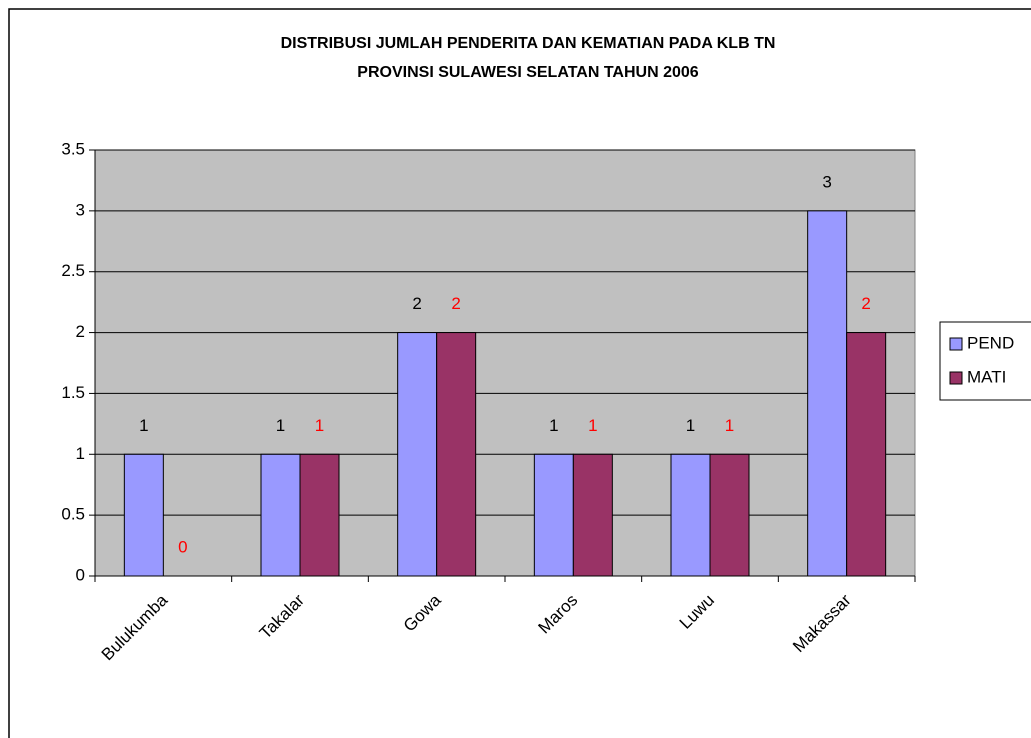 Image resolution: width=1031 pixels, height=738 pixels. What do you see at coordinates (73, 514) in the screenshot?
I see `y-tick-label: 0.5` at bounding box center [73, 514].